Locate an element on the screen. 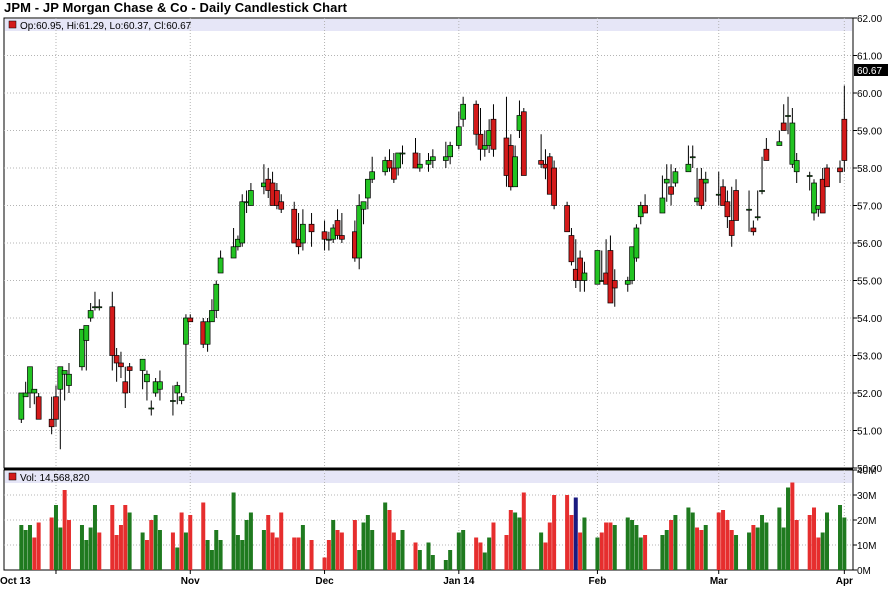 The height and width of the screenshot is (595, 892). price-legend-swatch is located at coordinates (12, 24).